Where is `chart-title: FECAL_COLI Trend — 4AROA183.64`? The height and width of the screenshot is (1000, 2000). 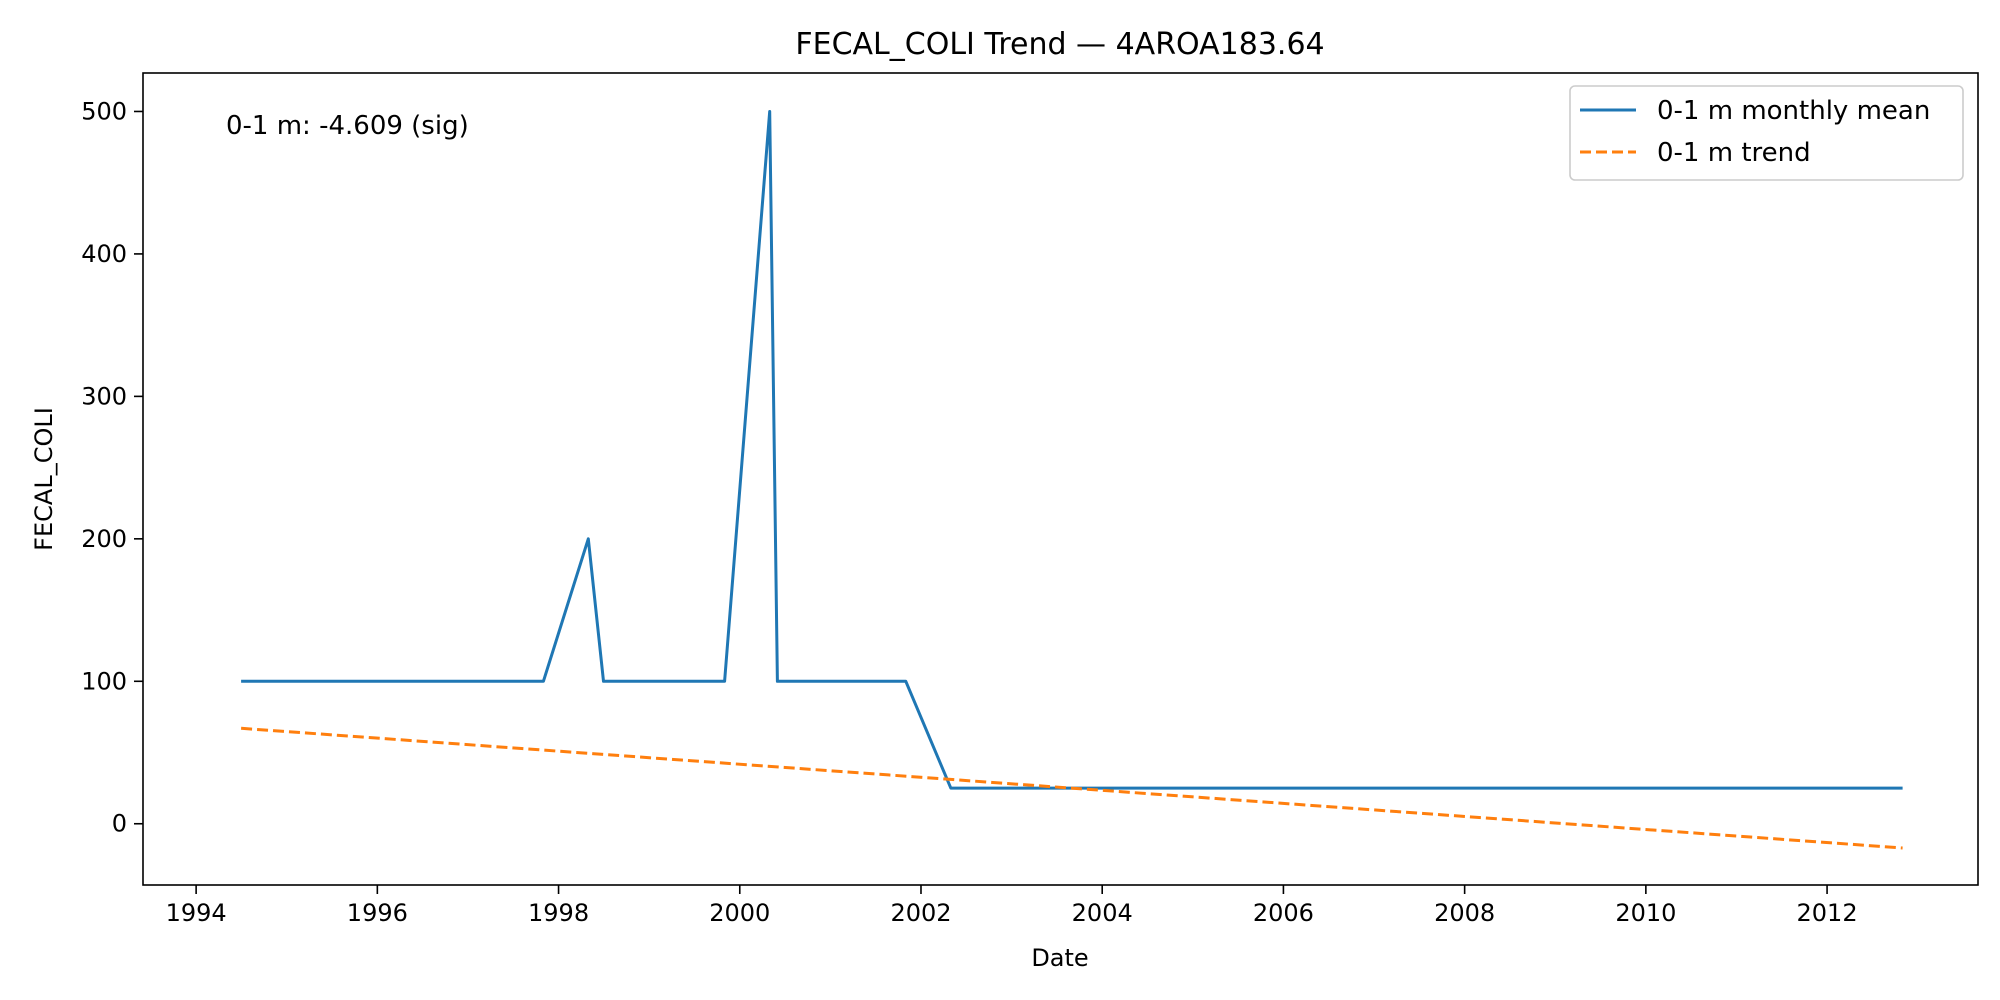 chart-title: FECAL_COLI Trend — 4AROA183.64 is located at coordinates (1059, 44).